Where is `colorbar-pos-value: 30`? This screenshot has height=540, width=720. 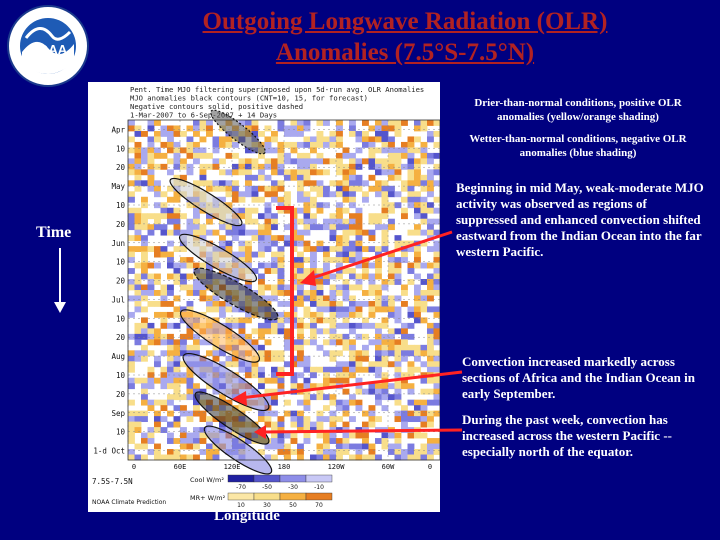
colorbar-pos-value: 30 is located at coordinates (267, 505).